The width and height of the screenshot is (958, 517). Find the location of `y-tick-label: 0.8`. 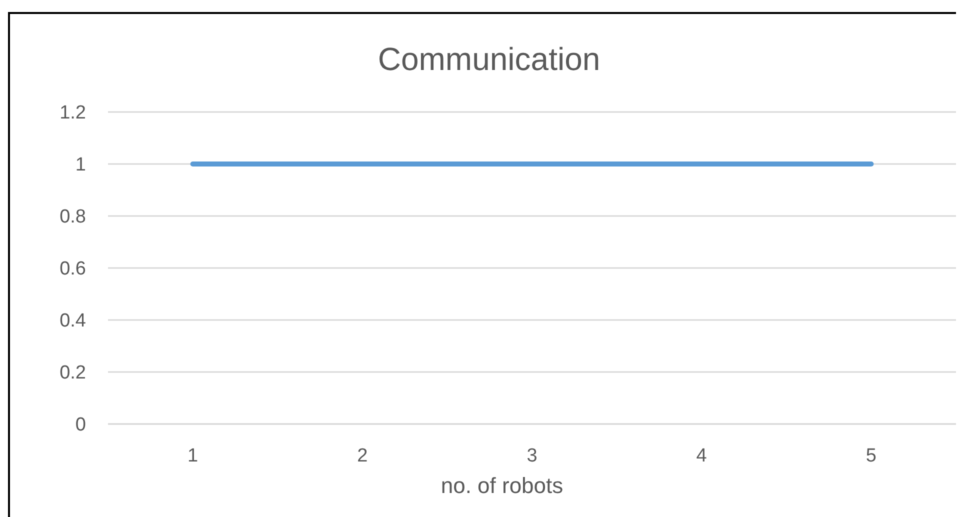

y-tick-label: 0.8 is located at coordinates (73, 217).